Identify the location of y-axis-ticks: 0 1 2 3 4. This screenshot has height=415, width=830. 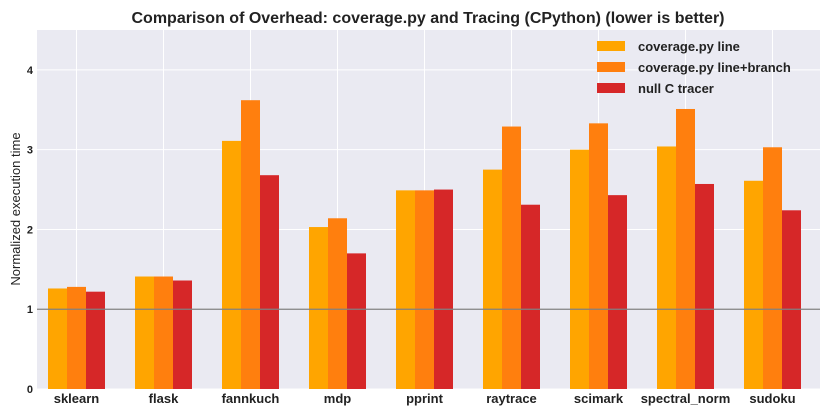
(30, 230).